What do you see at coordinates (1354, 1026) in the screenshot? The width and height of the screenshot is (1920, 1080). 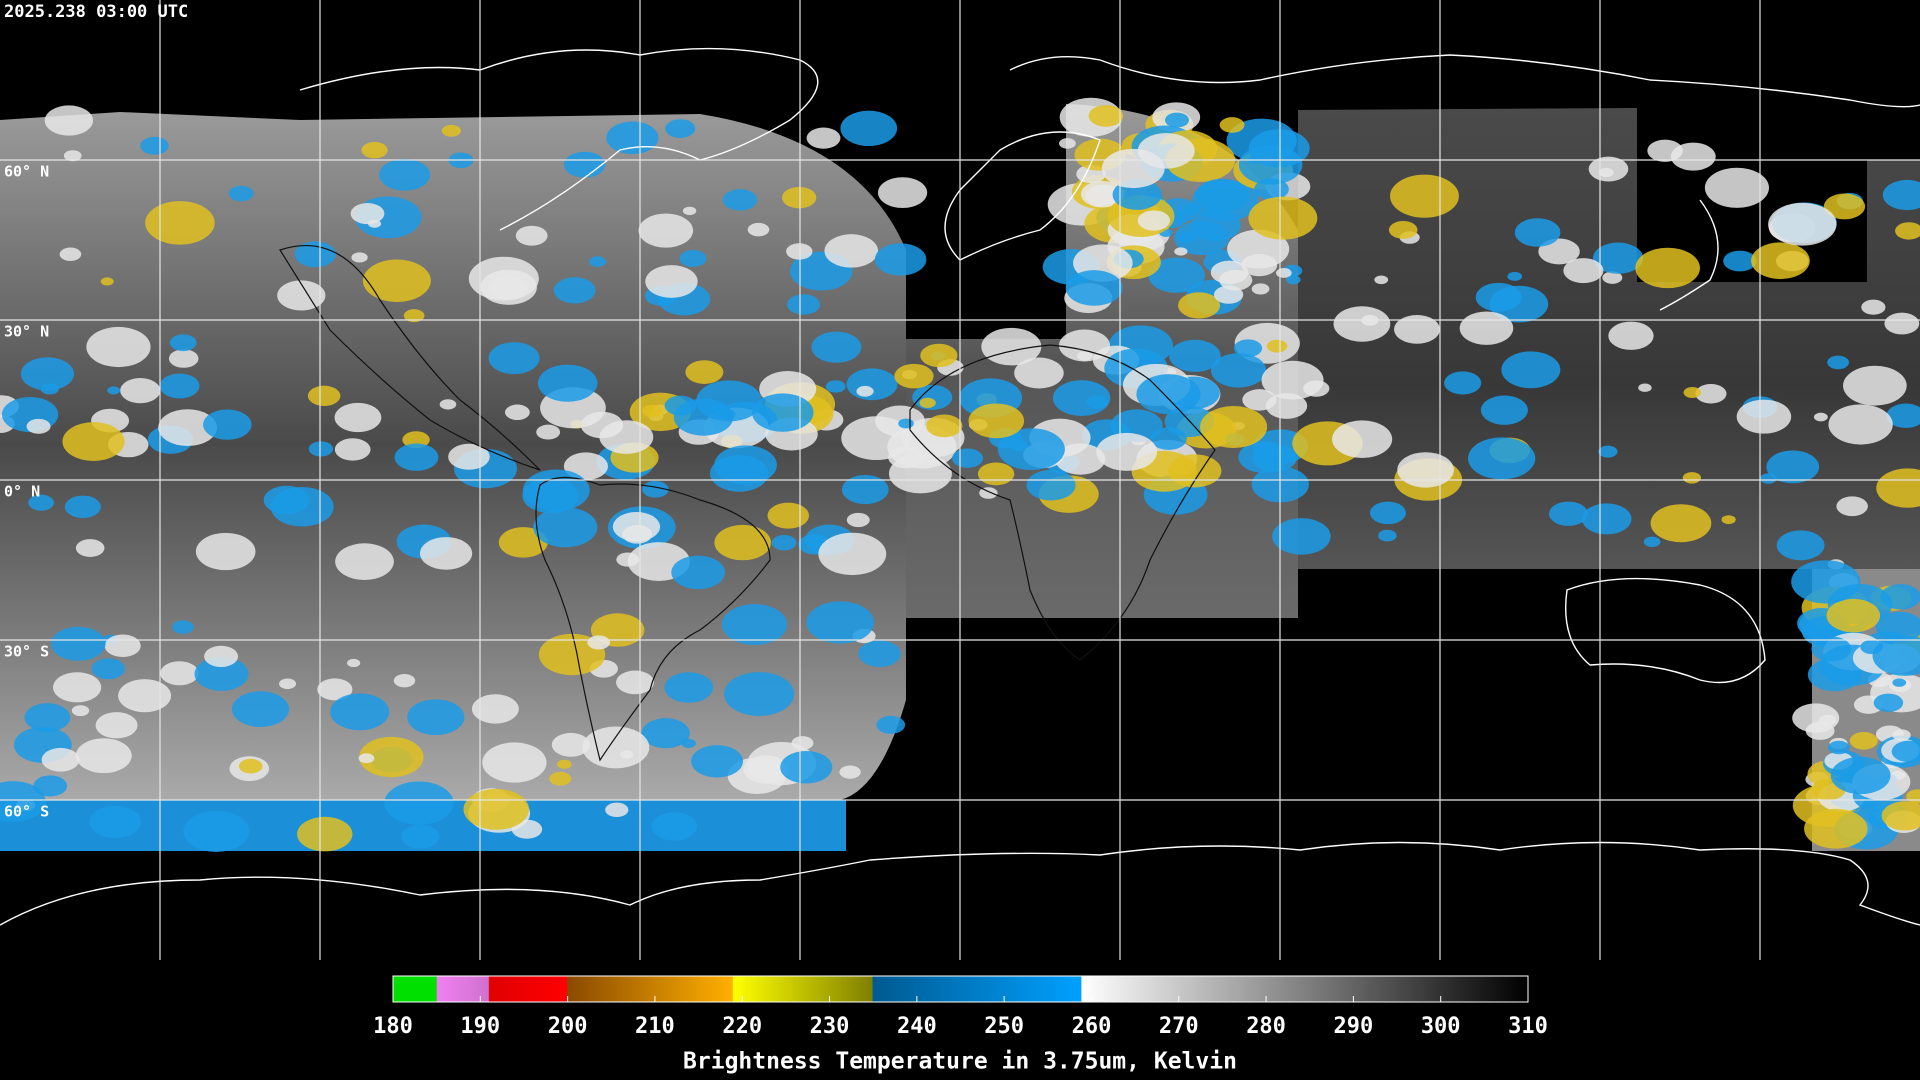 I see `colorbar-tick-label: 290` at bounding box center [1354, 1026].